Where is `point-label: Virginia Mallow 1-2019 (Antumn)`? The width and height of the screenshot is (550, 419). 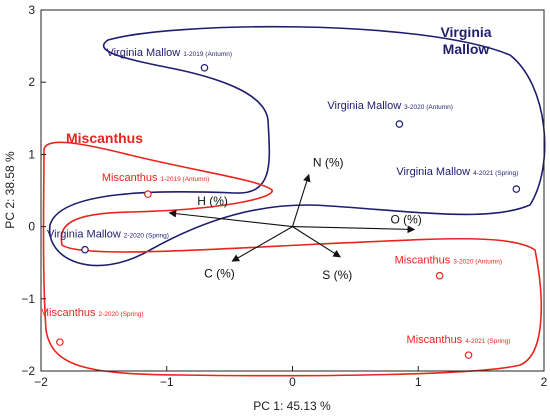
point-label: Virginia Mallow 1-2019 (Antumn) is located at coordinates (169, 53).